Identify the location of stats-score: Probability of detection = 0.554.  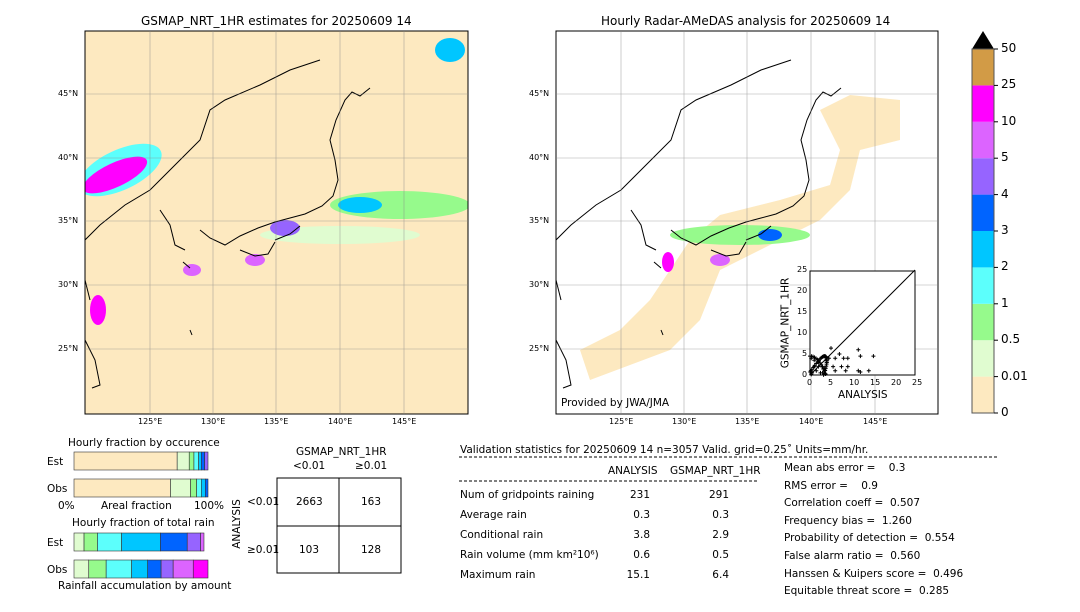
(869, 538).